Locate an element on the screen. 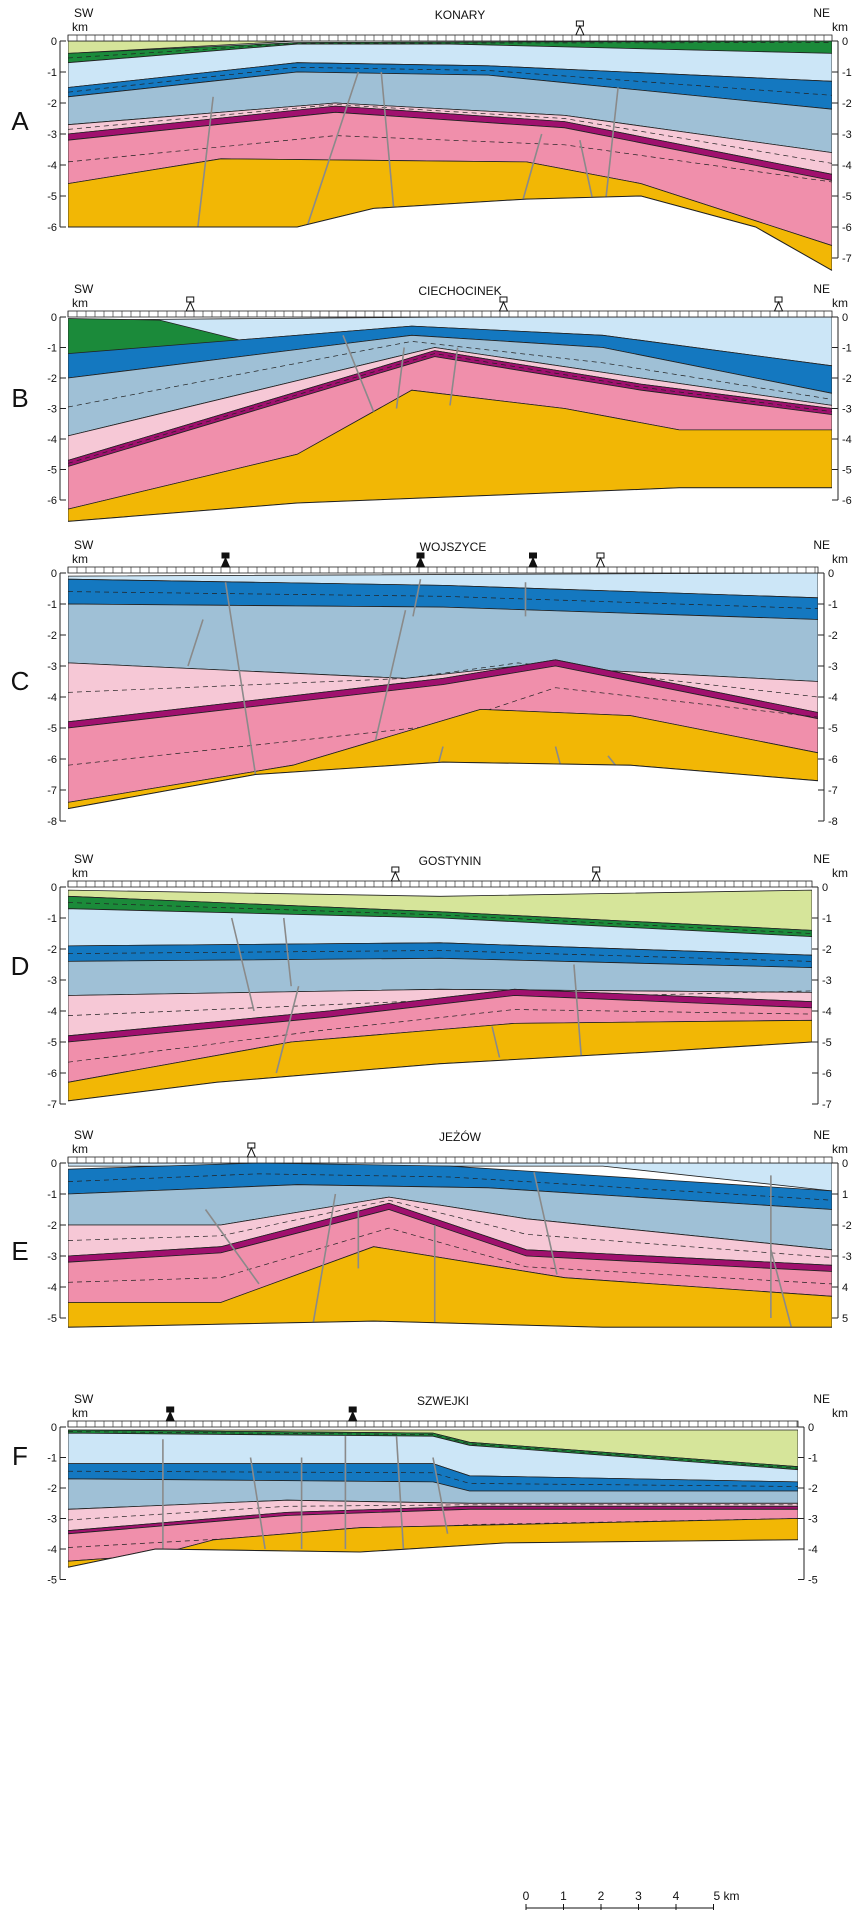  left-direction-label: SW is located at coordinates (84, 545).